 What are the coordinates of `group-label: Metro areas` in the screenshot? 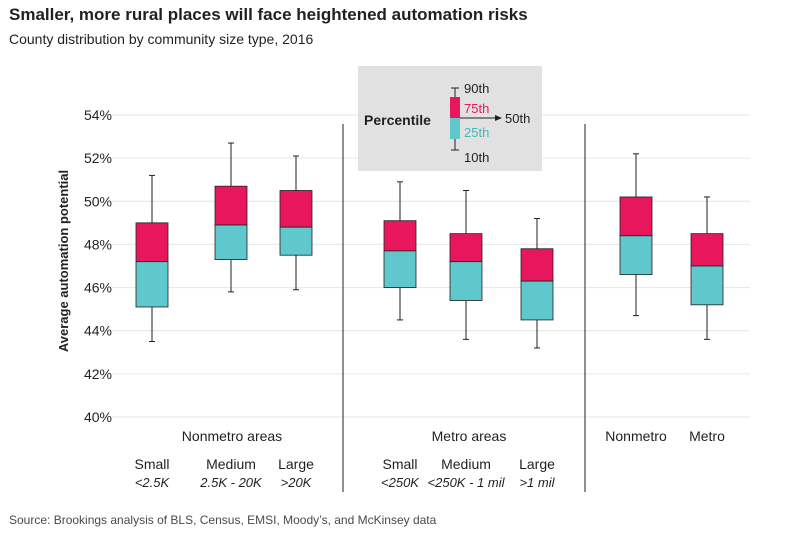 It's located at (469, 436).